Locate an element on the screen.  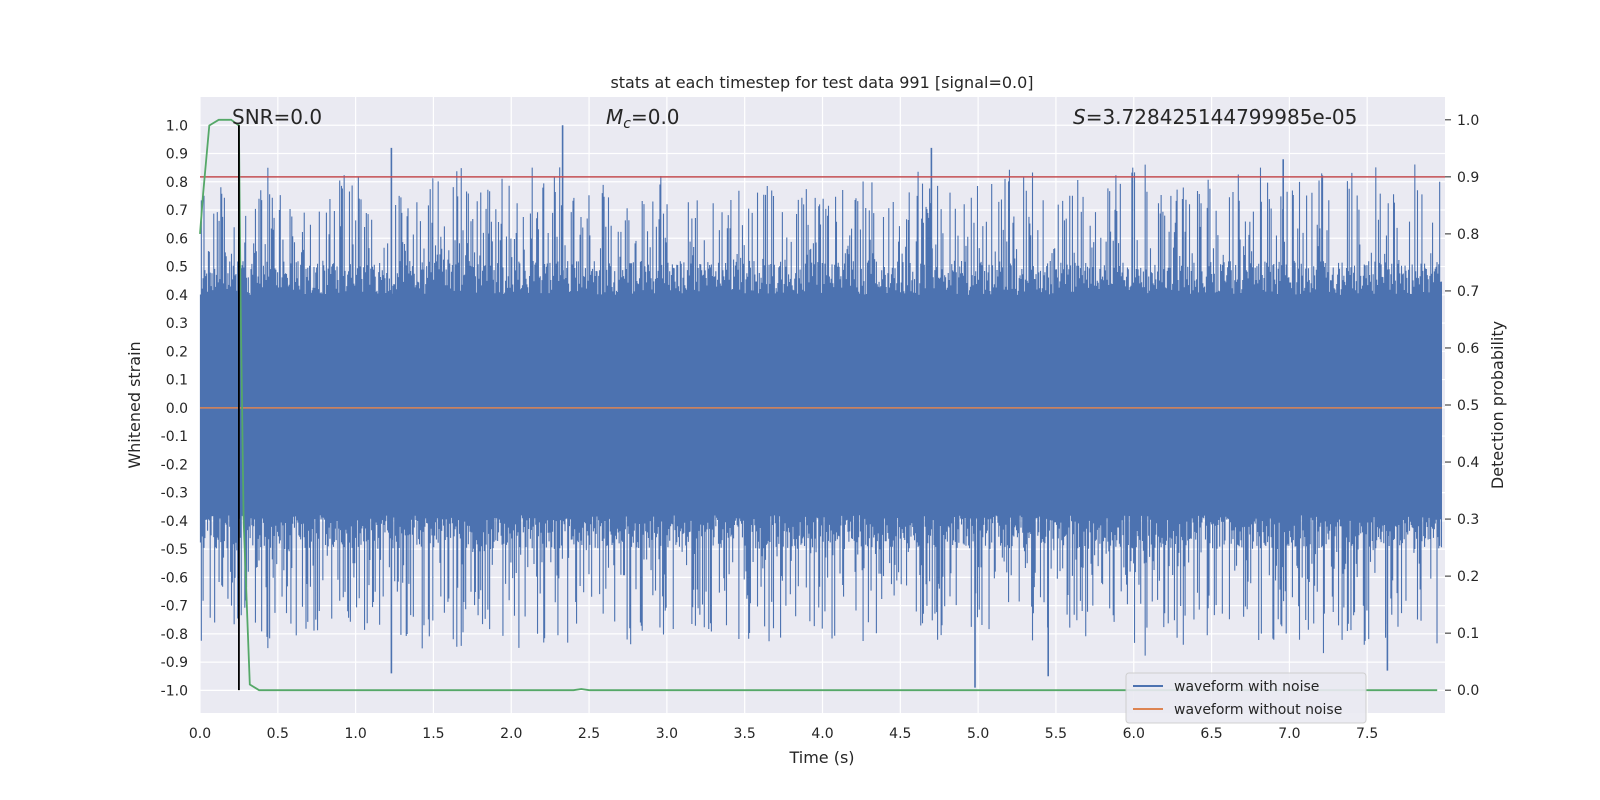
y-axis-label-left: Whitened strain is located at coordinates (134, 404).